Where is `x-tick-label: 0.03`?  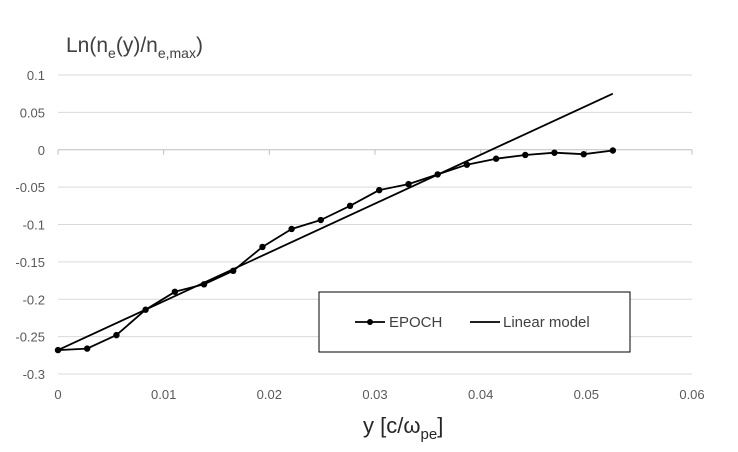
x-tick-label: 0.03 is located at coordinates (374, 394).